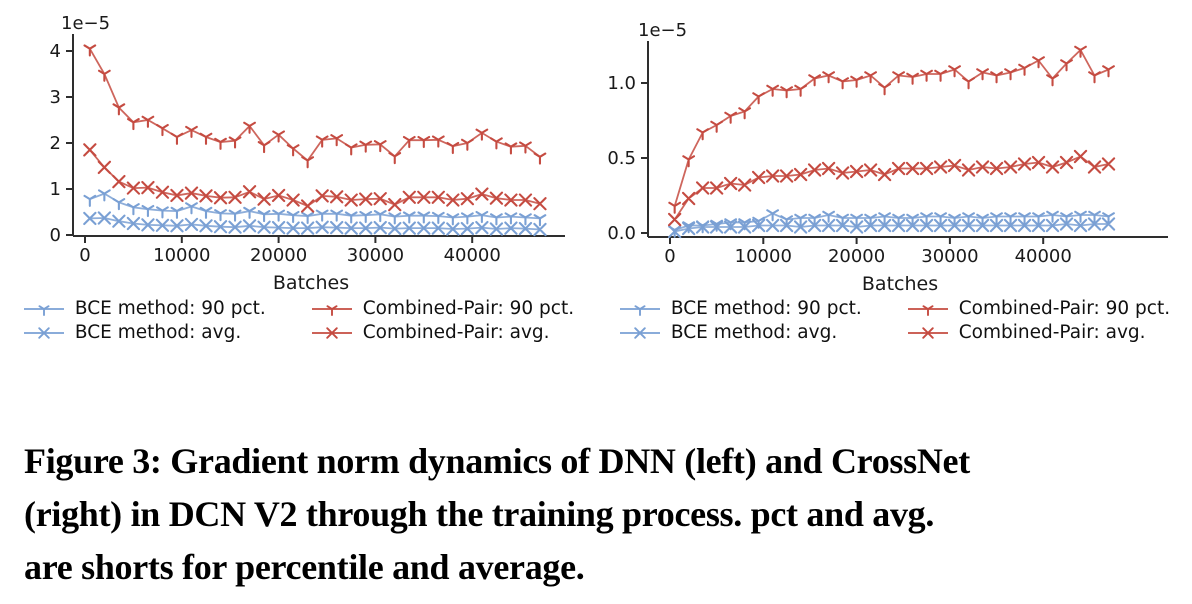 The height and width of the screenshot is (604, 1192). Describe the element at coordinates (55, 97) in the screenshot. I see `y-tick-label: 3` at that location.